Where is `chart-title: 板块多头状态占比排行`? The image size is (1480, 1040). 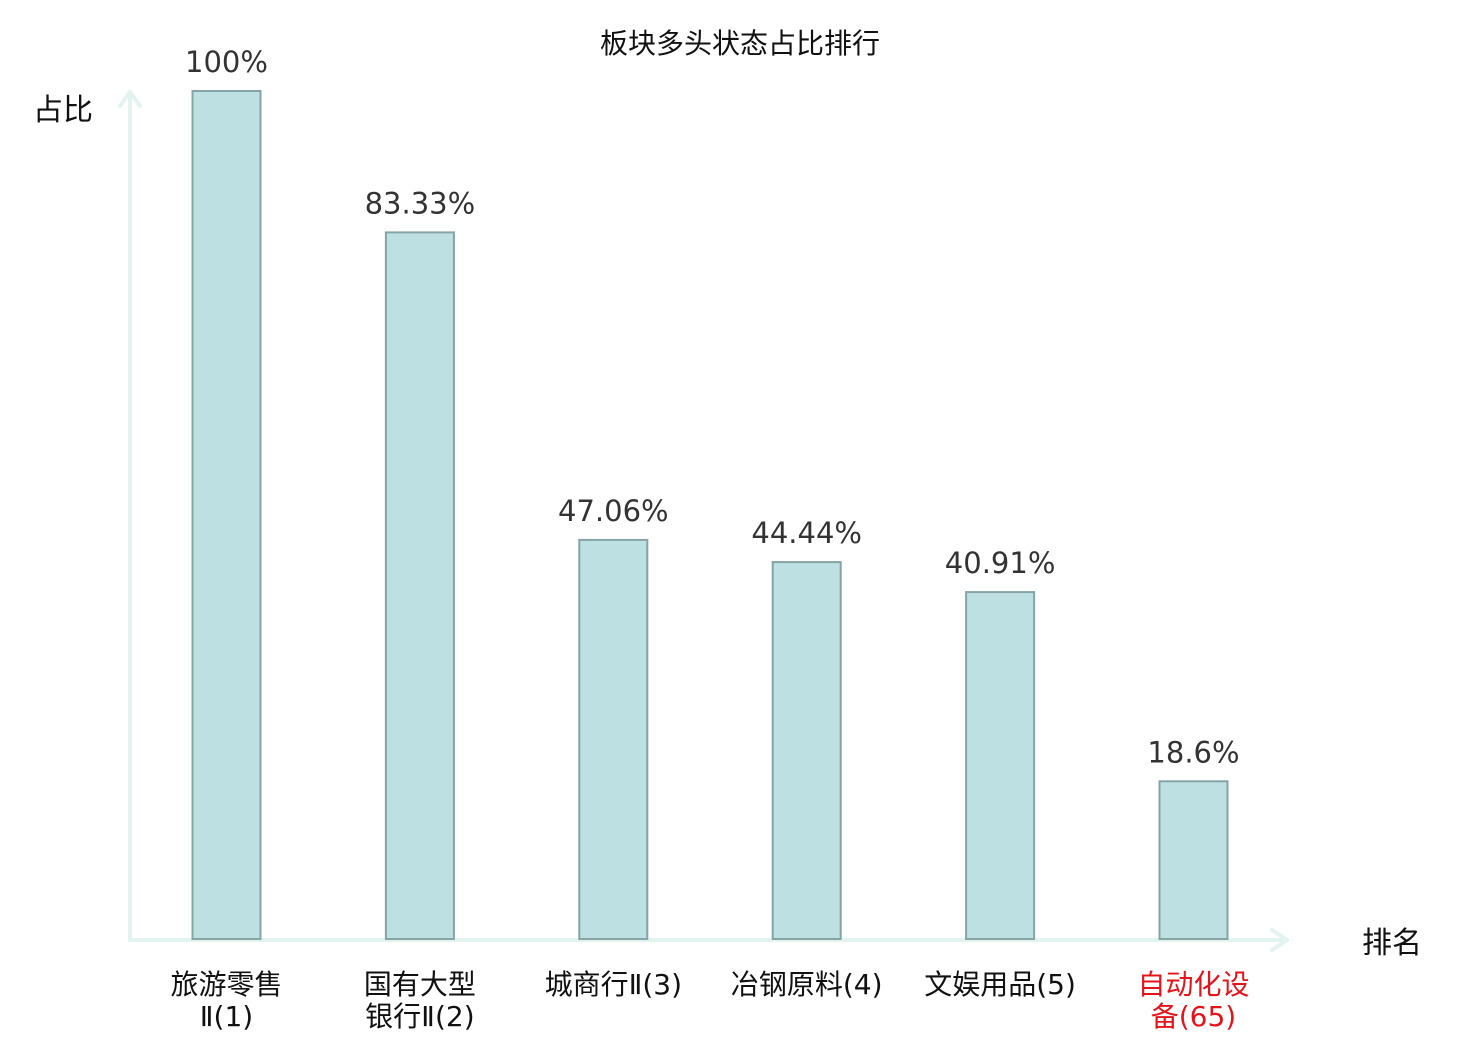 chart-title: 板块多头状态占比排行 is located at coordinates (740, 43).